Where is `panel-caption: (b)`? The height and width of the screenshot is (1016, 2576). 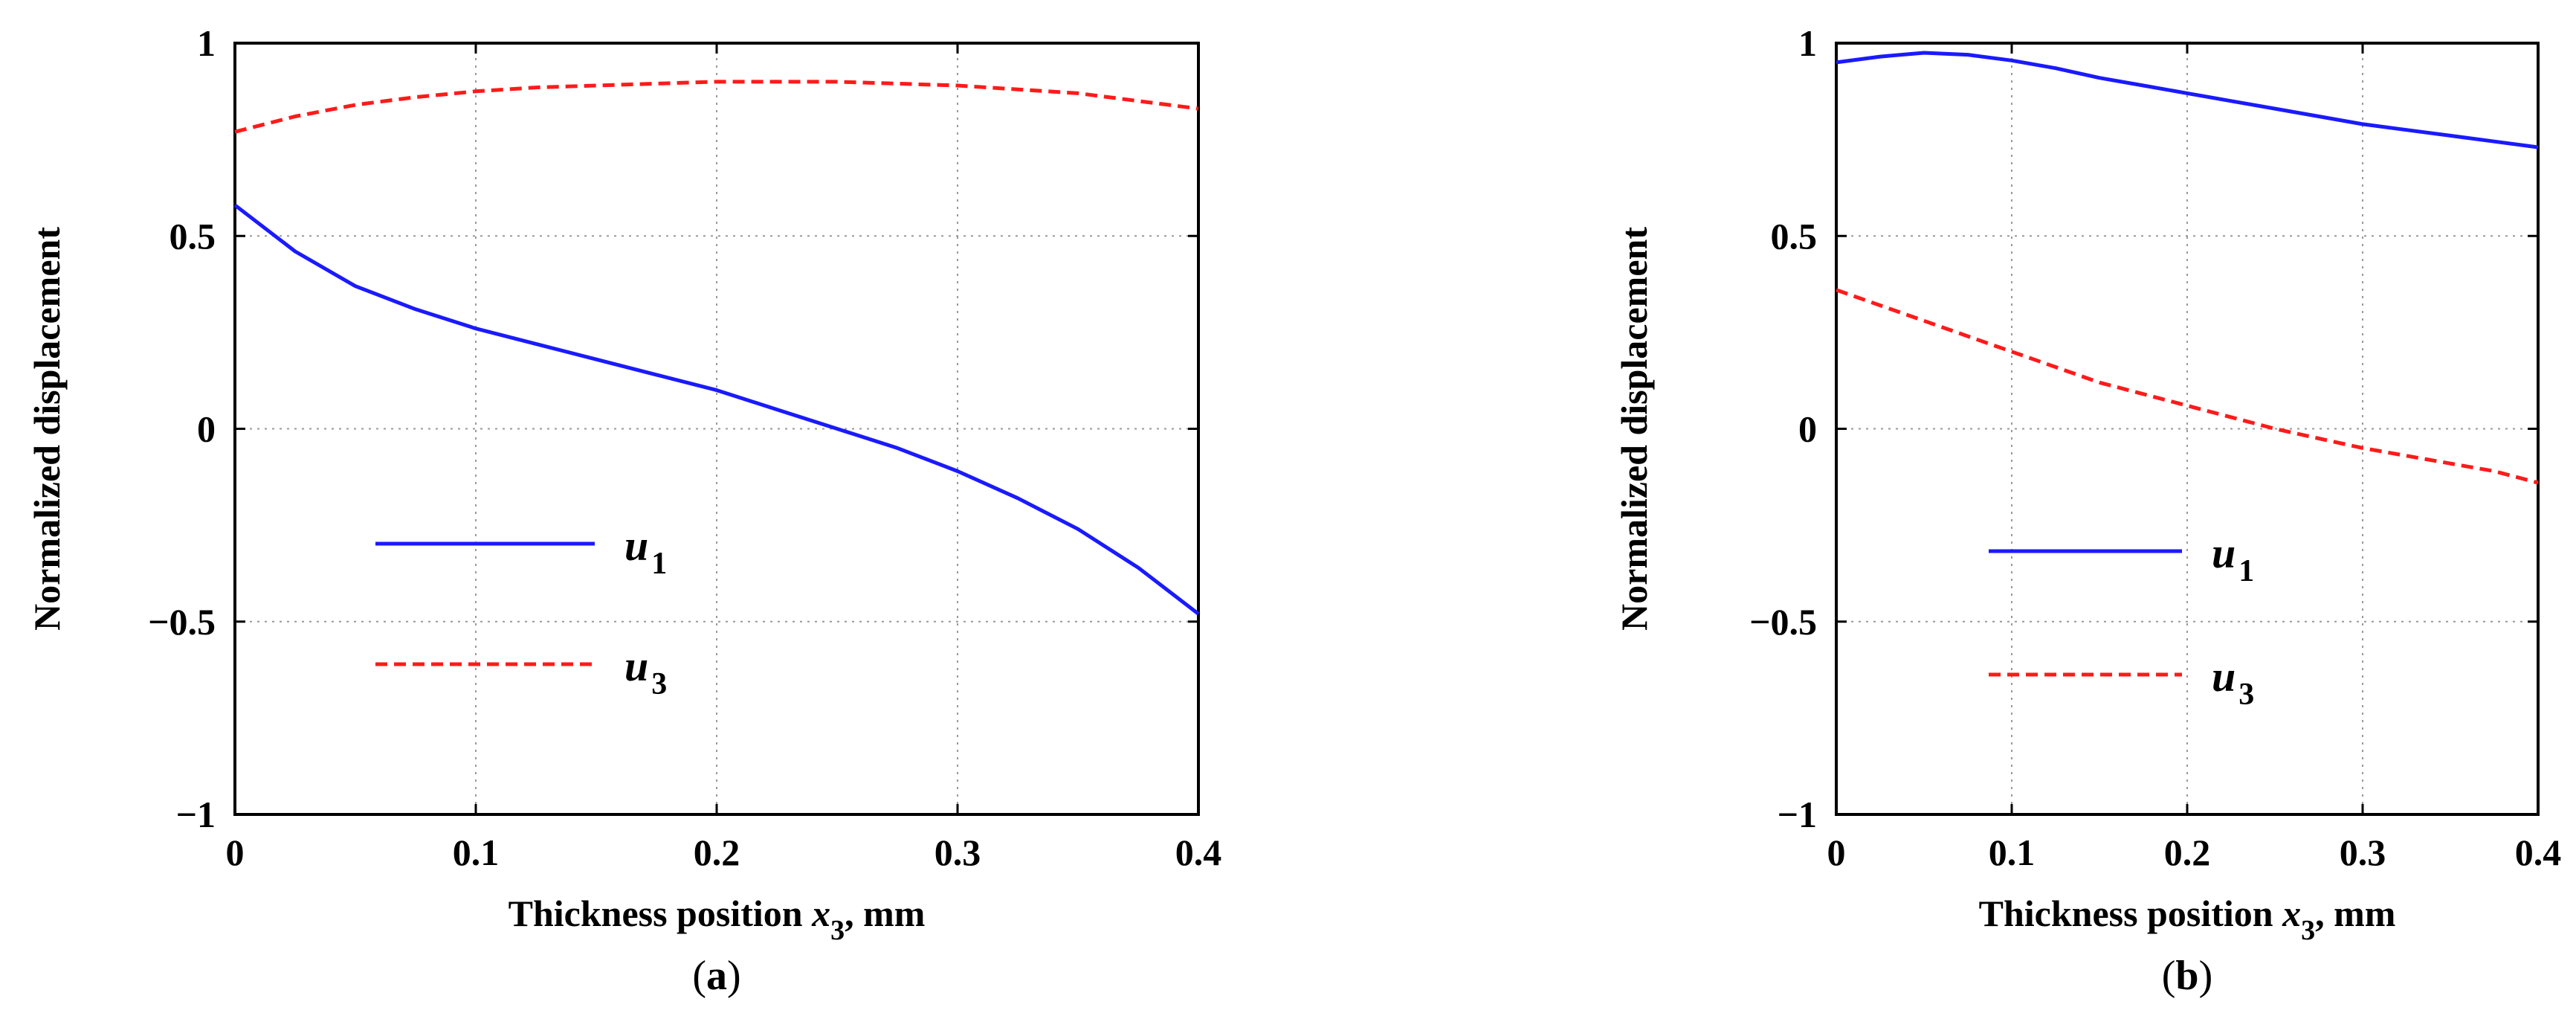 panel-caption: (b) is located at coordinates (2187, 976).